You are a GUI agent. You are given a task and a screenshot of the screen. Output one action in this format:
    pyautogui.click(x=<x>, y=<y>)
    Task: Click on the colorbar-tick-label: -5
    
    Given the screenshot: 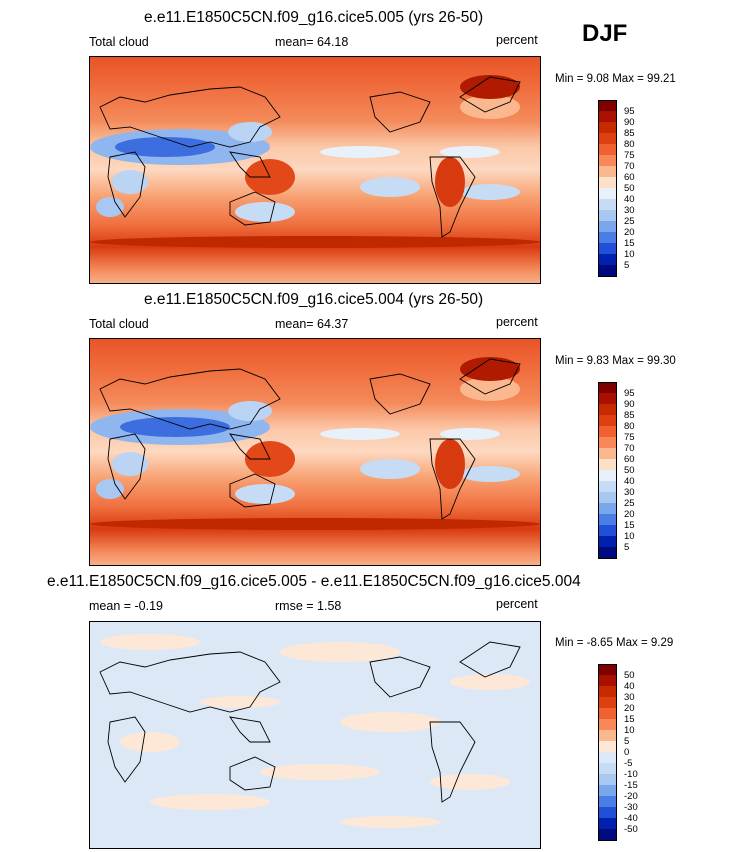 What is the action you would take?
    pyautogui.click(x=628, y=763)
    